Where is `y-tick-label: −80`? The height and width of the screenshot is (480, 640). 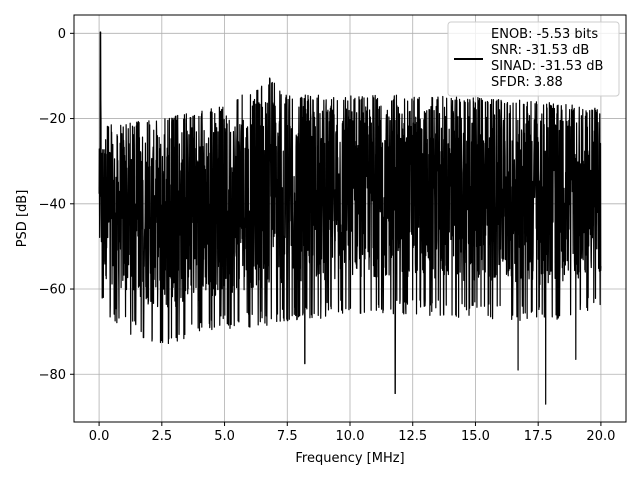
y-tick-label: −80 is located at coordinates (52, 375).